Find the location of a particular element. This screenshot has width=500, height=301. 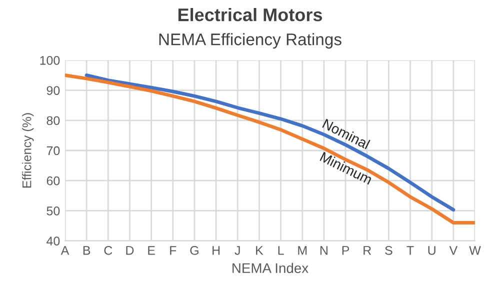

x-tick-label: K is located at coordinates (260, 250).